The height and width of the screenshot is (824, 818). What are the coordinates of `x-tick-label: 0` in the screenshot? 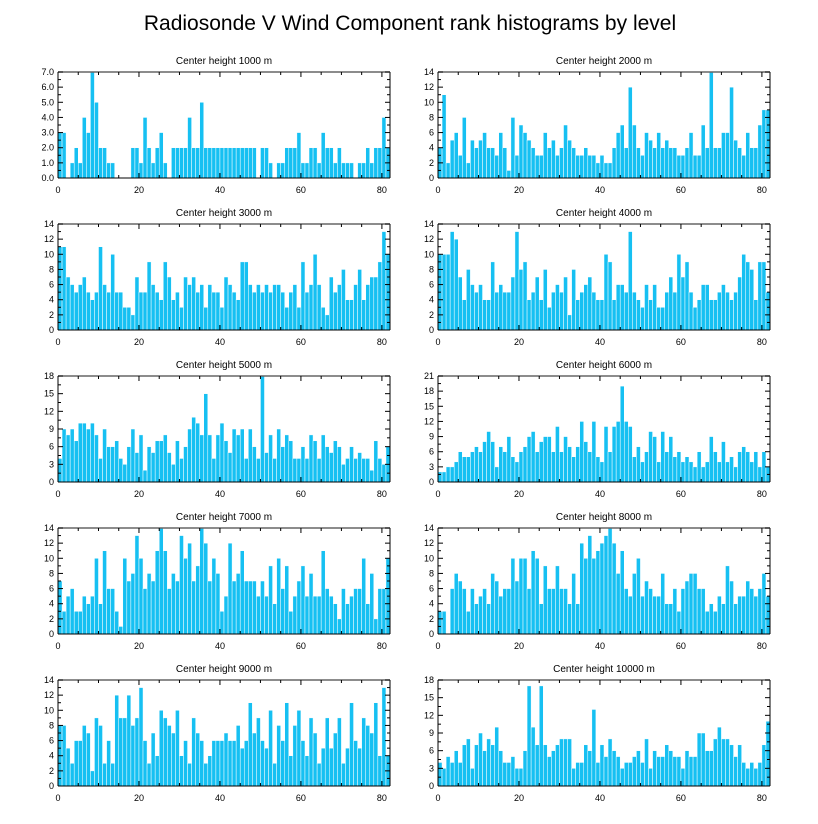 It's located at (437, 646).